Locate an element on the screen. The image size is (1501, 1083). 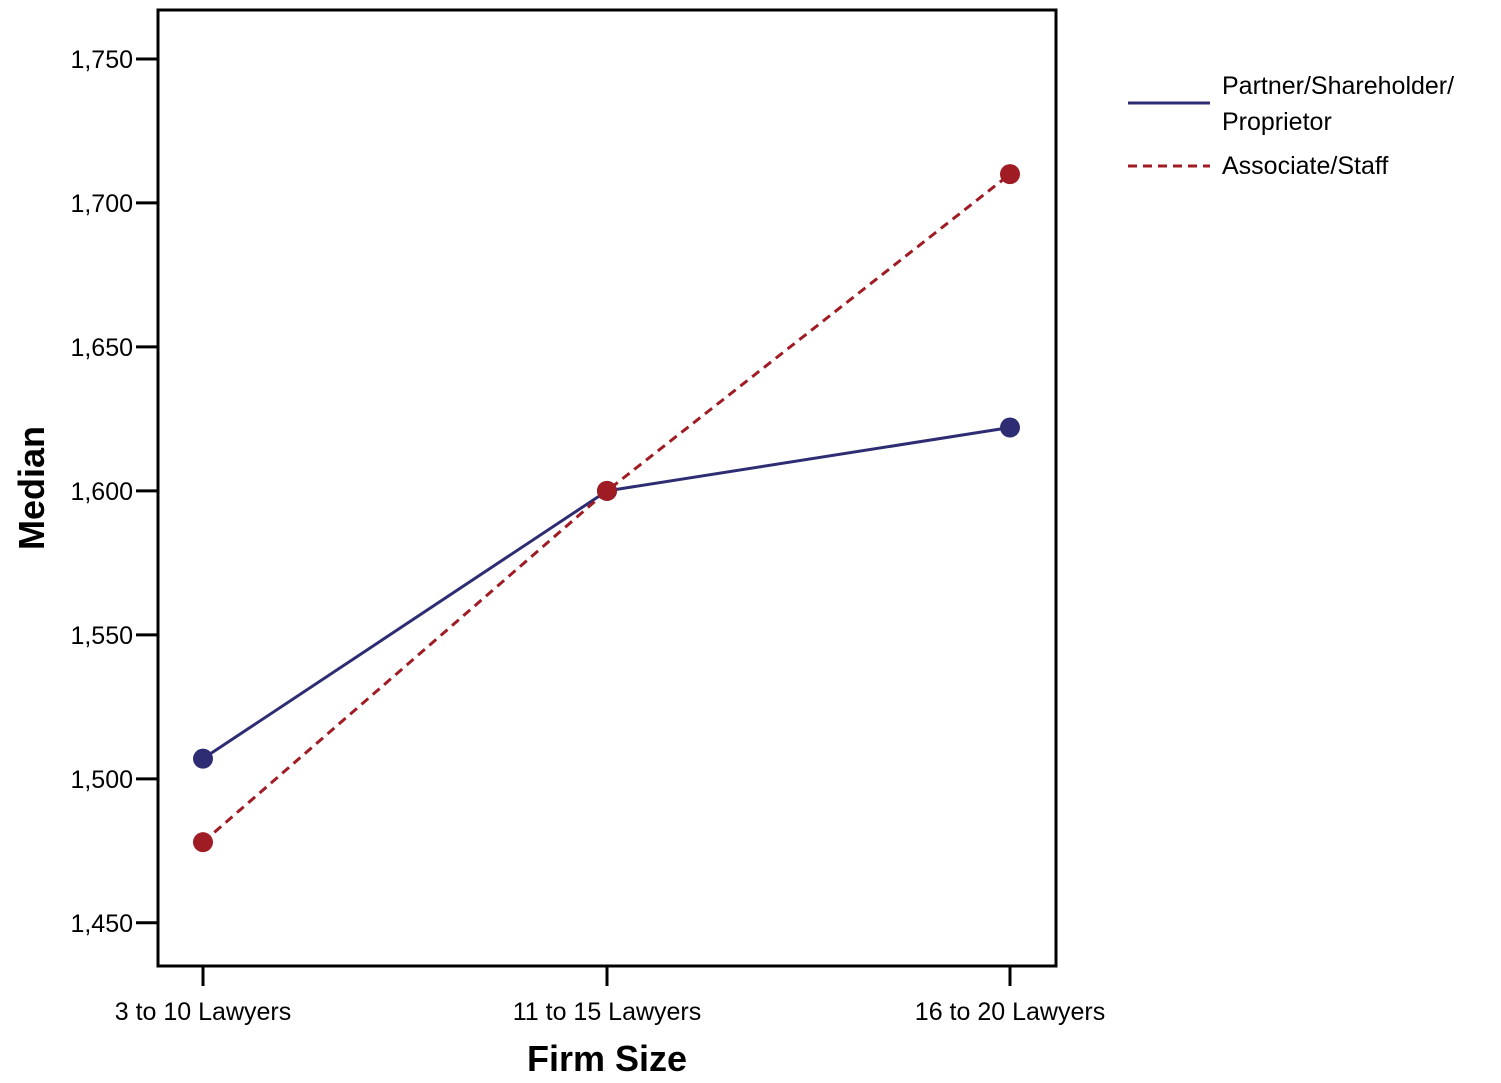
y-tick-label: 1,550 is located at coordinates (101, 636).